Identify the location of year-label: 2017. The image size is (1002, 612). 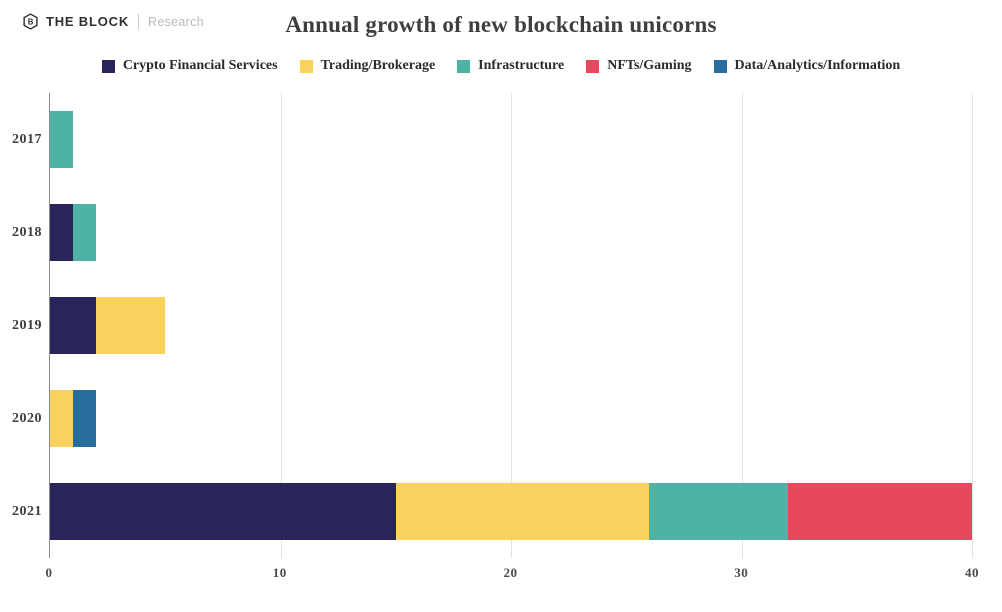
(27, 139).